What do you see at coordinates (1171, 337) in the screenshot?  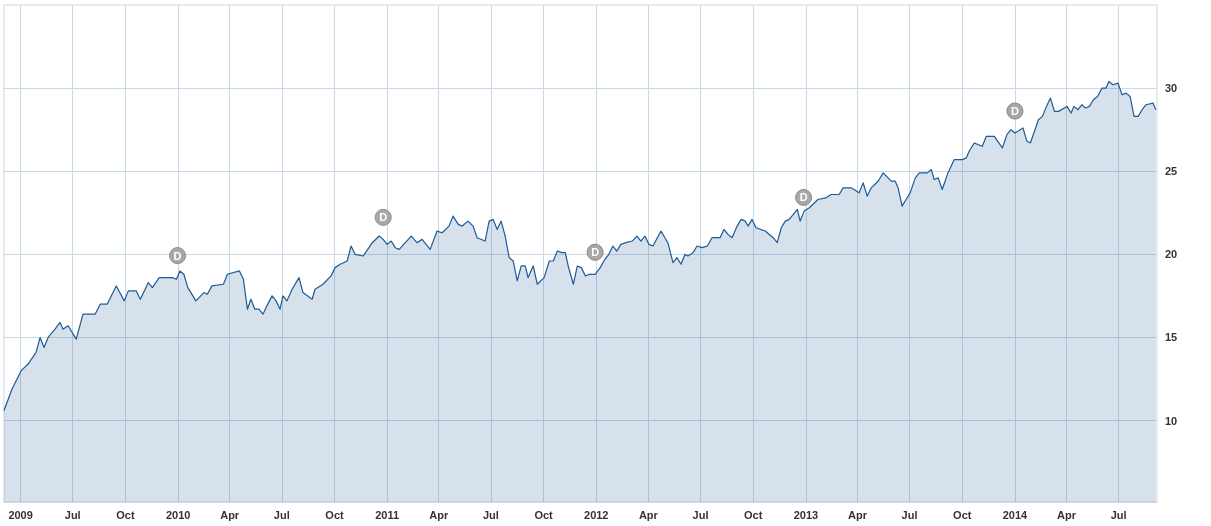 I see `y-tick-label: 15` at bounding box center [1171, 337].